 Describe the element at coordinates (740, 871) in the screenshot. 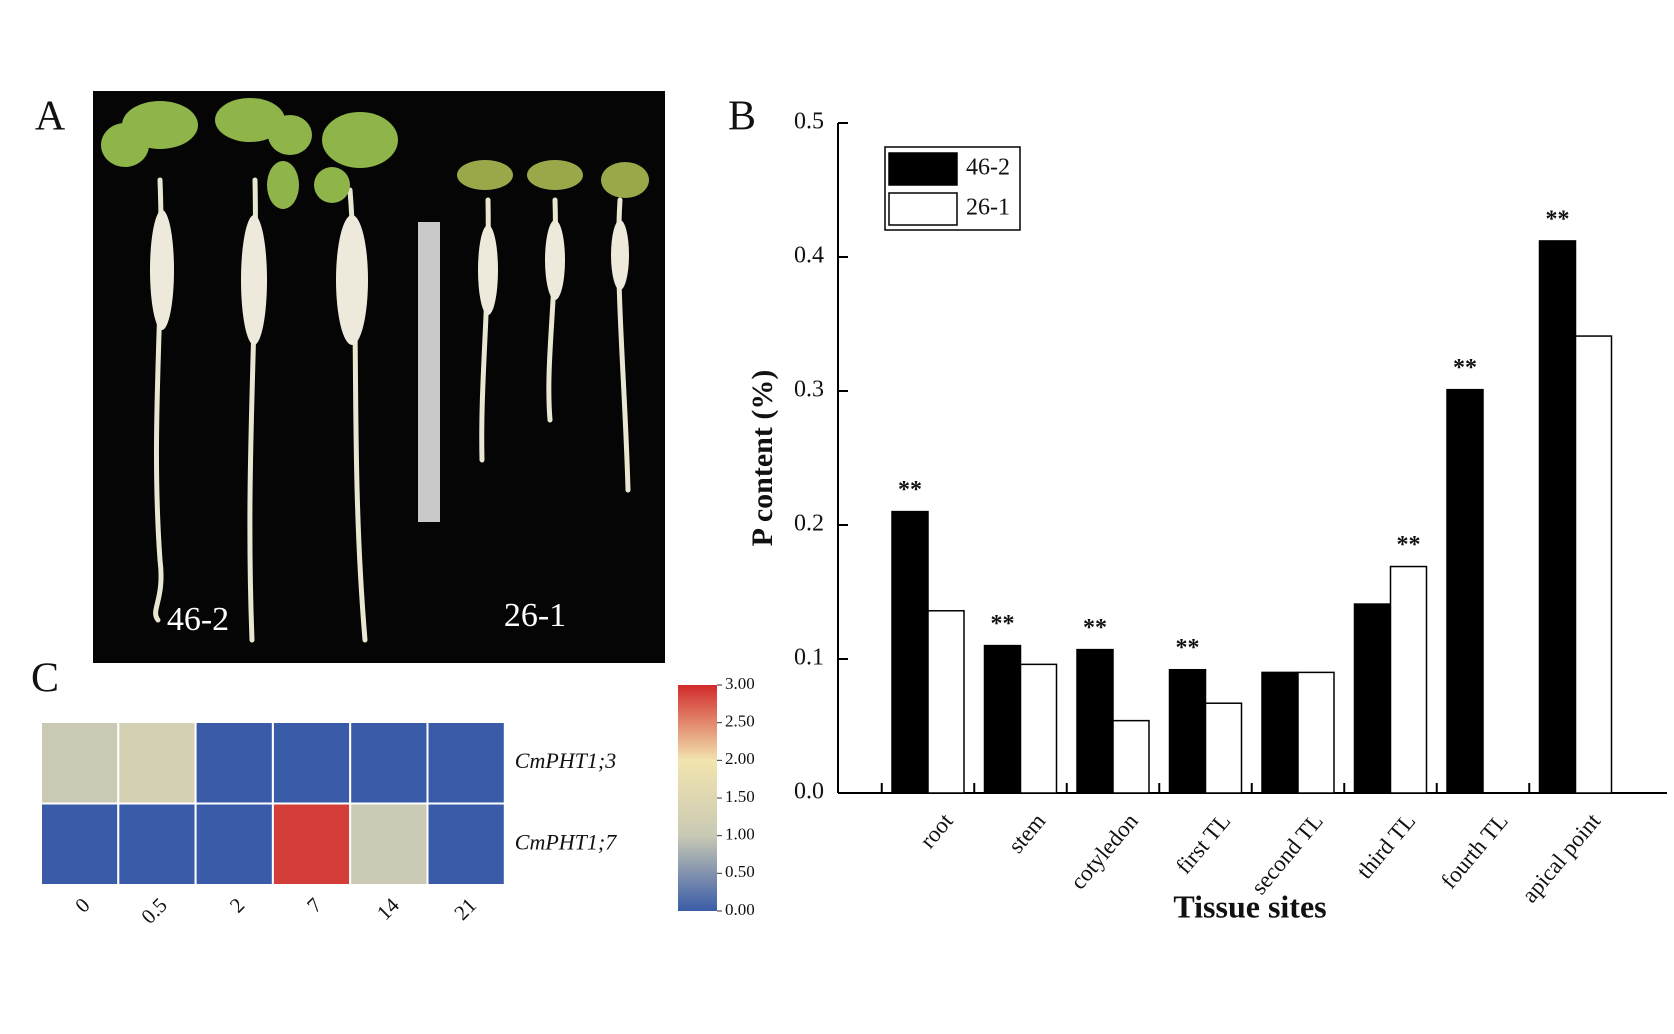

I see `colorbar-tick-label: 0.50` at that location.